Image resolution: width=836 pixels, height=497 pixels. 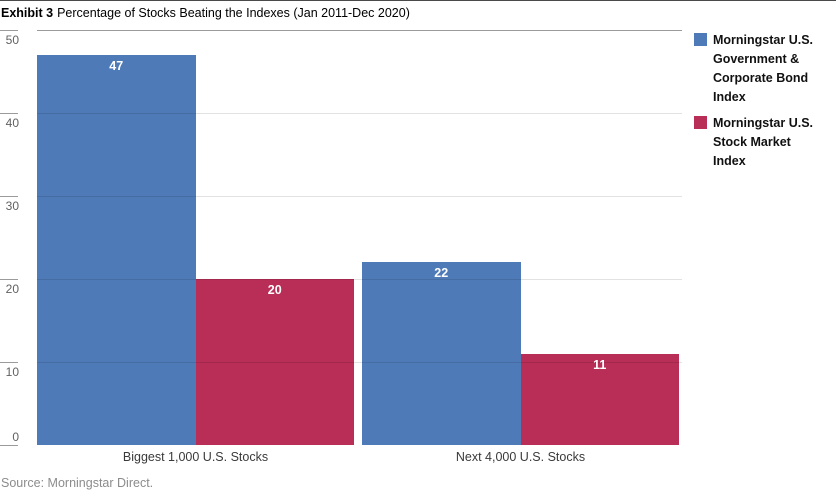 I want to click on exhibit-number-label: Exhibit 3, so click(x=27, y=13).